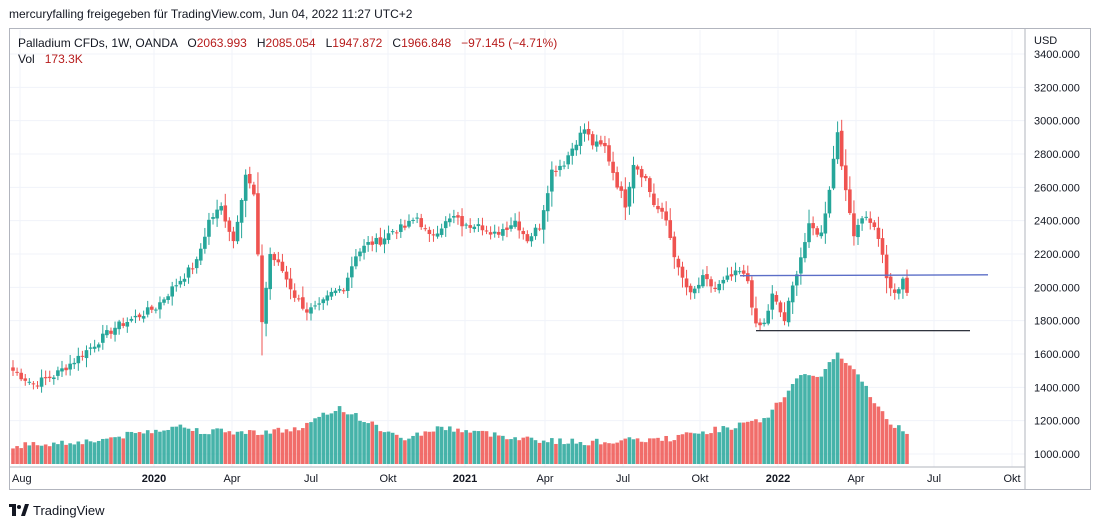 The width and height of the screenshot is (1100, 527). Describe the element at coordinates (1057, 422) in the screenshot. I see `price-tick-label: 1200.000` at that location.